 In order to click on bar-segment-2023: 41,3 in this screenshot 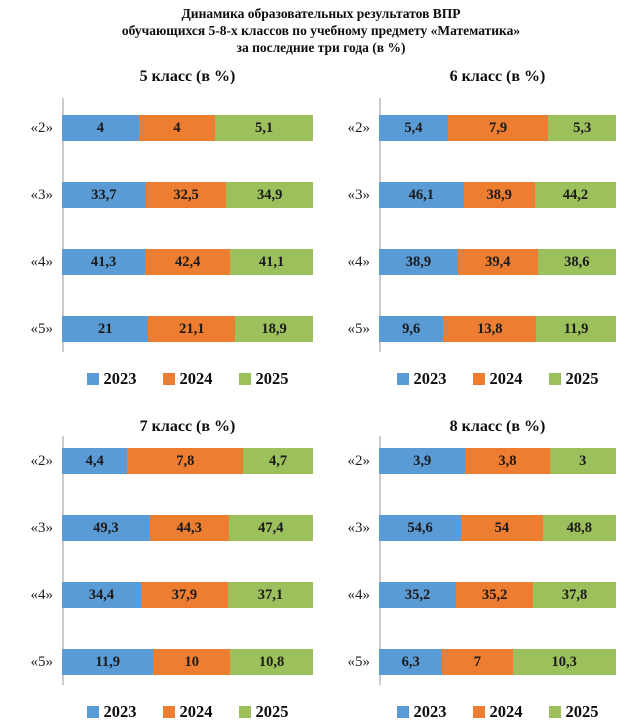, I will do `click(104, 262)`.